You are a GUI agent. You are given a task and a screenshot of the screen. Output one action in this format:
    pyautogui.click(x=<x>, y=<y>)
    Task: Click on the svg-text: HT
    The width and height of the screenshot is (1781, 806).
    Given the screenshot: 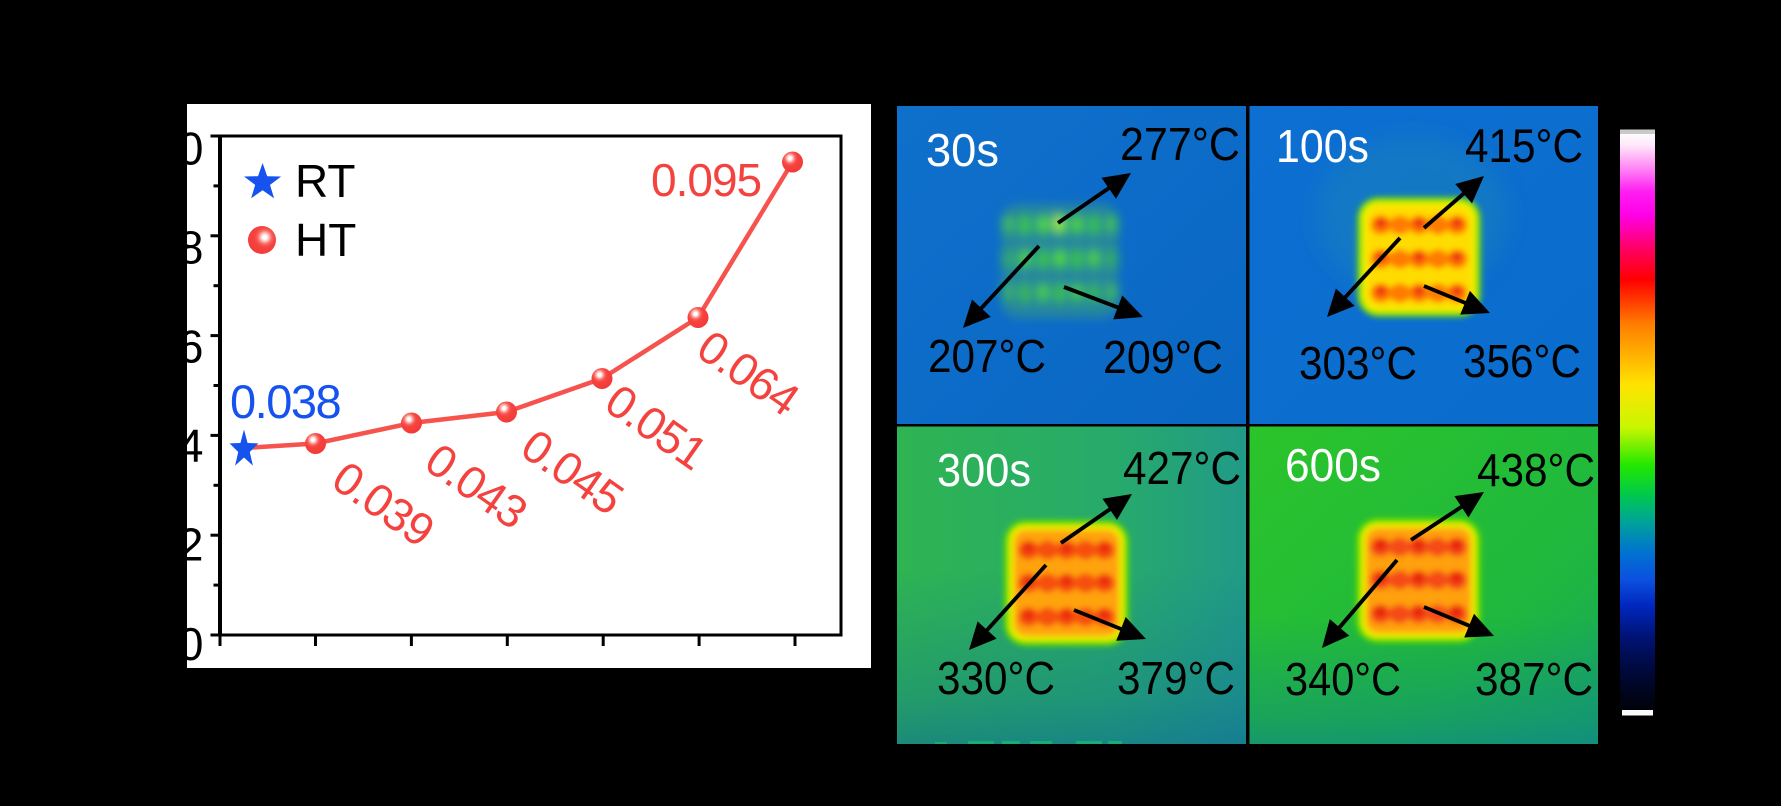 What is the action you would take?
    pyautogui.click(x=325, y=240)
    